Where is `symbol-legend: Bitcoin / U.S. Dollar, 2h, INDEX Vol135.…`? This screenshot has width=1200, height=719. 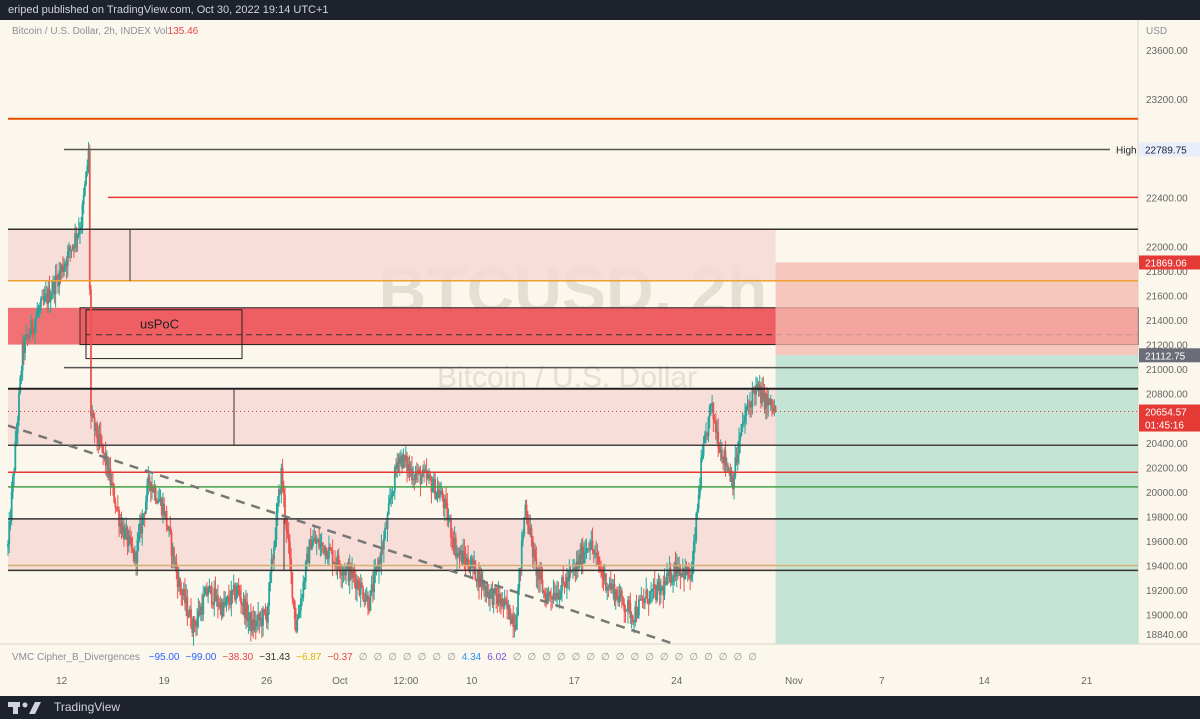 symbol-legend: Bitcoin / U.S. Dollar, 2h, INDEX Vol135.… is located at coordinates (105, 31).